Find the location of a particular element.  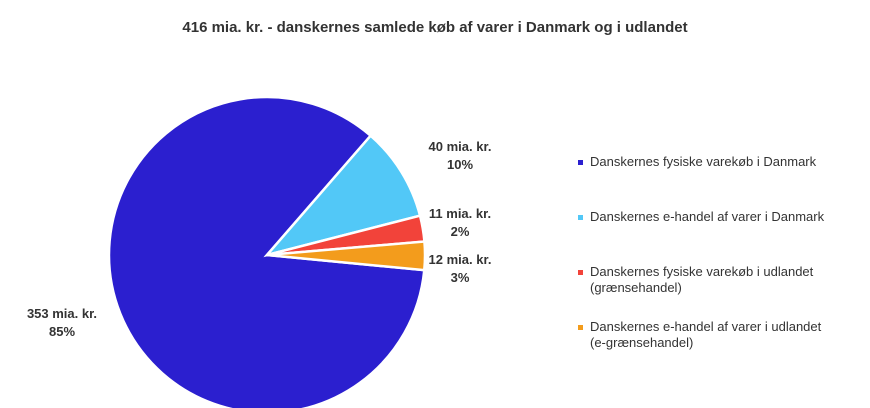

value-label: 40 mia. kr. is located at coordinates (460, 146).